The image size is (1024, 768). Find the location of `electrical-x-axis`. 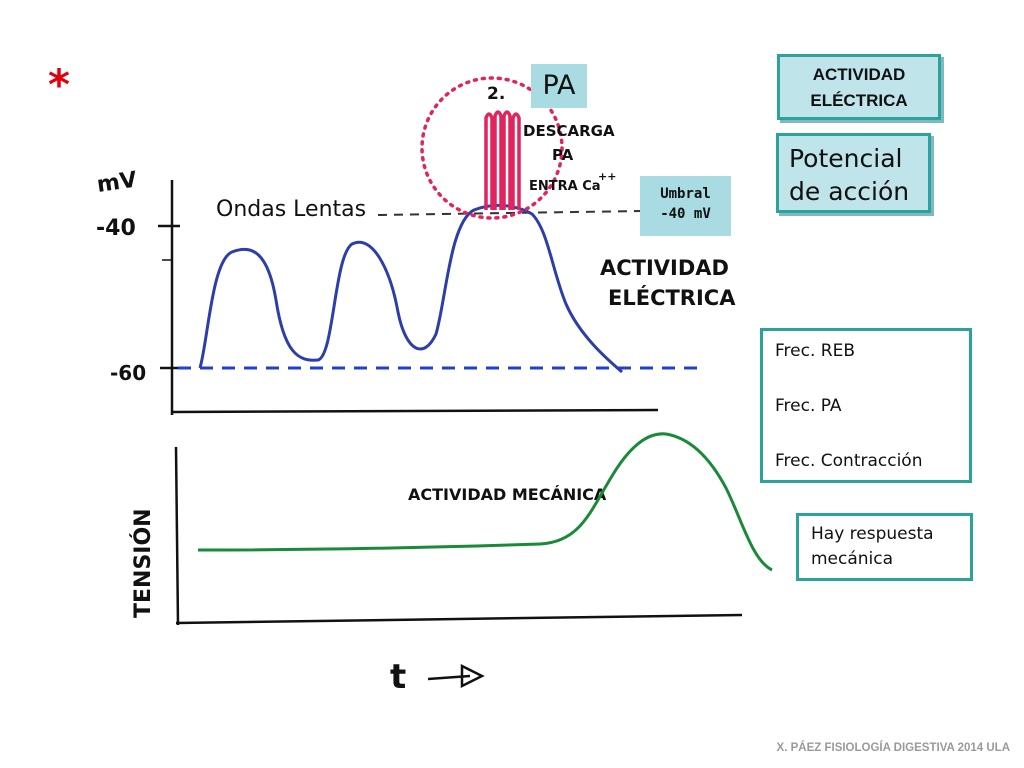

electrical-x-axis is located at coordinates (415, 411).